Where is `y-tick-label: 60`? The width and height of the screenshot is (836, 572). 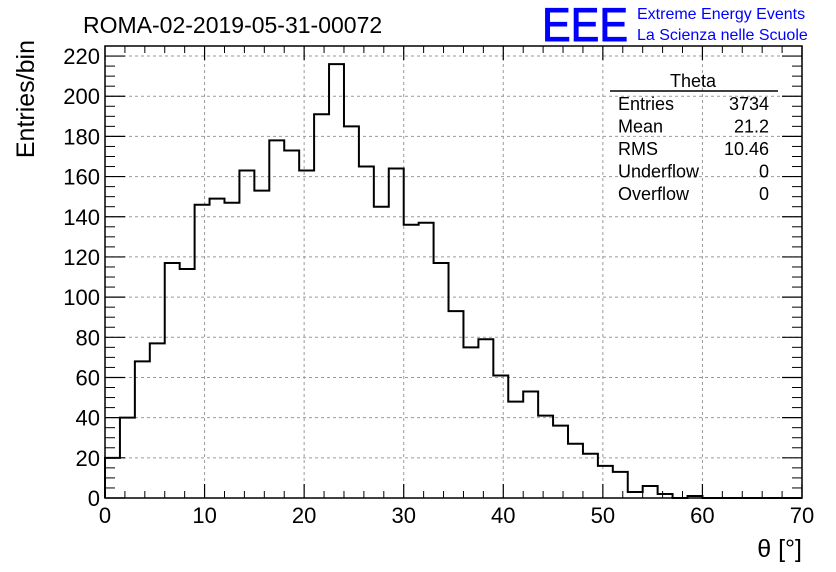 y-tick-label: 60 is located at coordinates (88, 377).